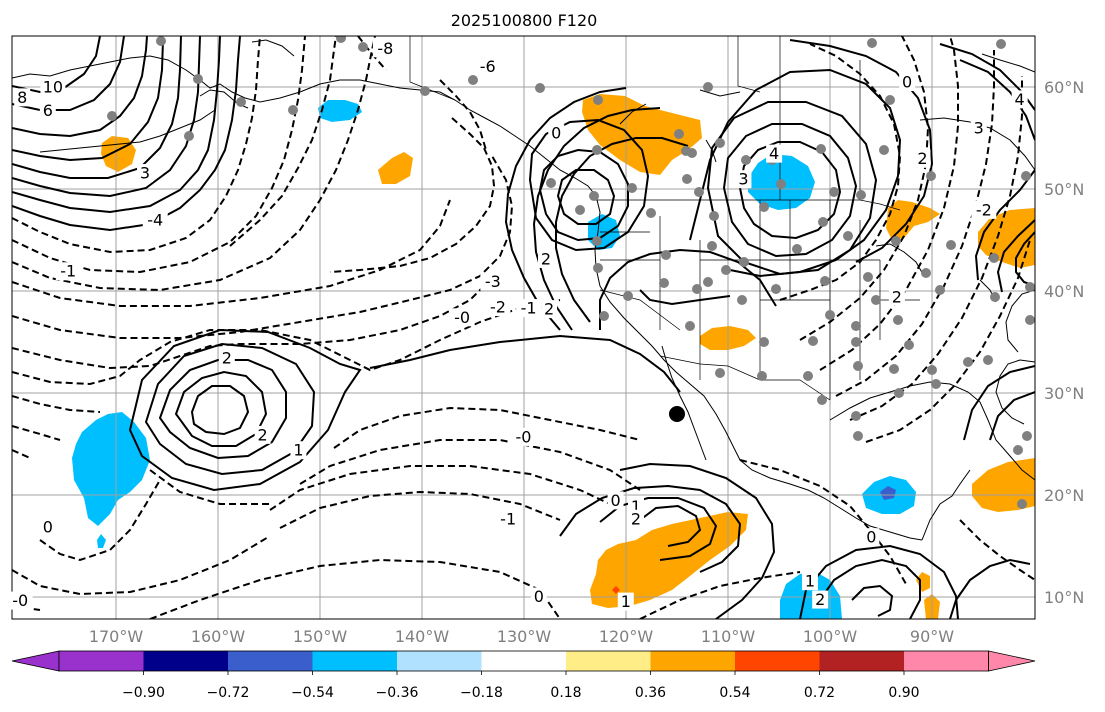 This screenshot has width=1105, height=712. I want to click on contour-label: -4, so click(155, 220).